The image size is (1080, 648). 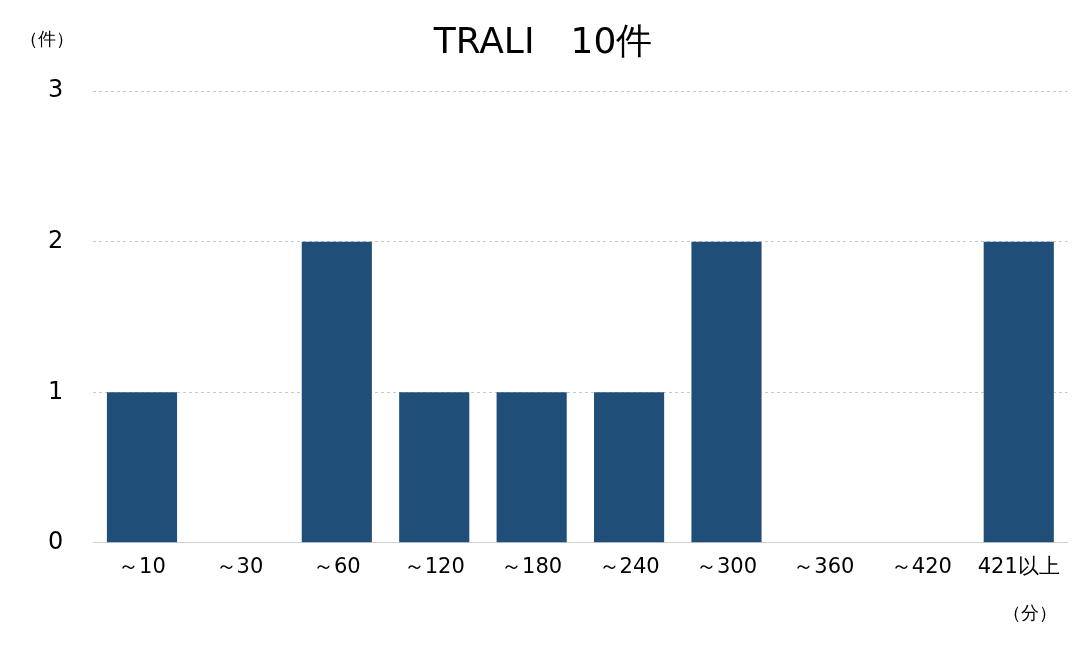 I want to click on y-tick-label: 3, so click(x=55, y=89).